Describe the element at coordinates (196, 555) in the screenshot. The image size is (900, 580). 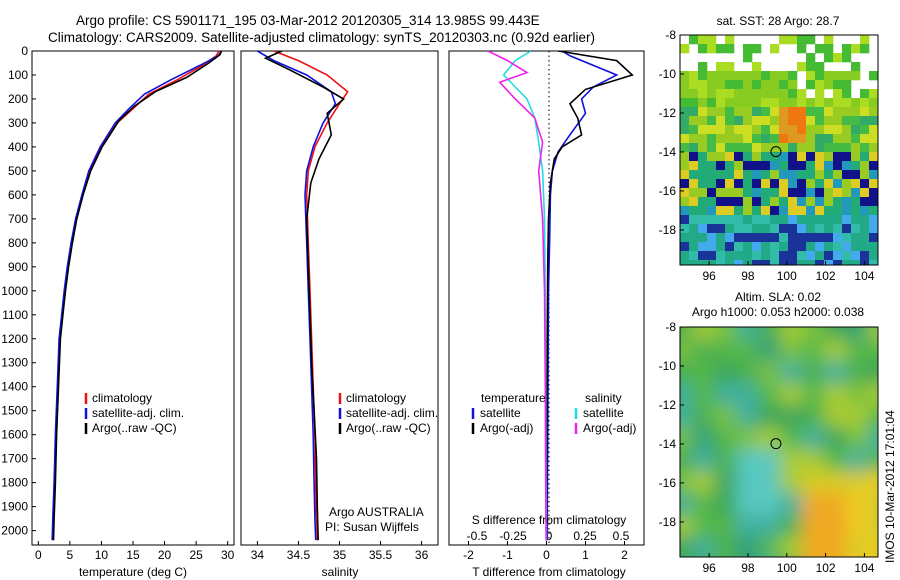
I see `temperature-tick-label: 25` at that location.